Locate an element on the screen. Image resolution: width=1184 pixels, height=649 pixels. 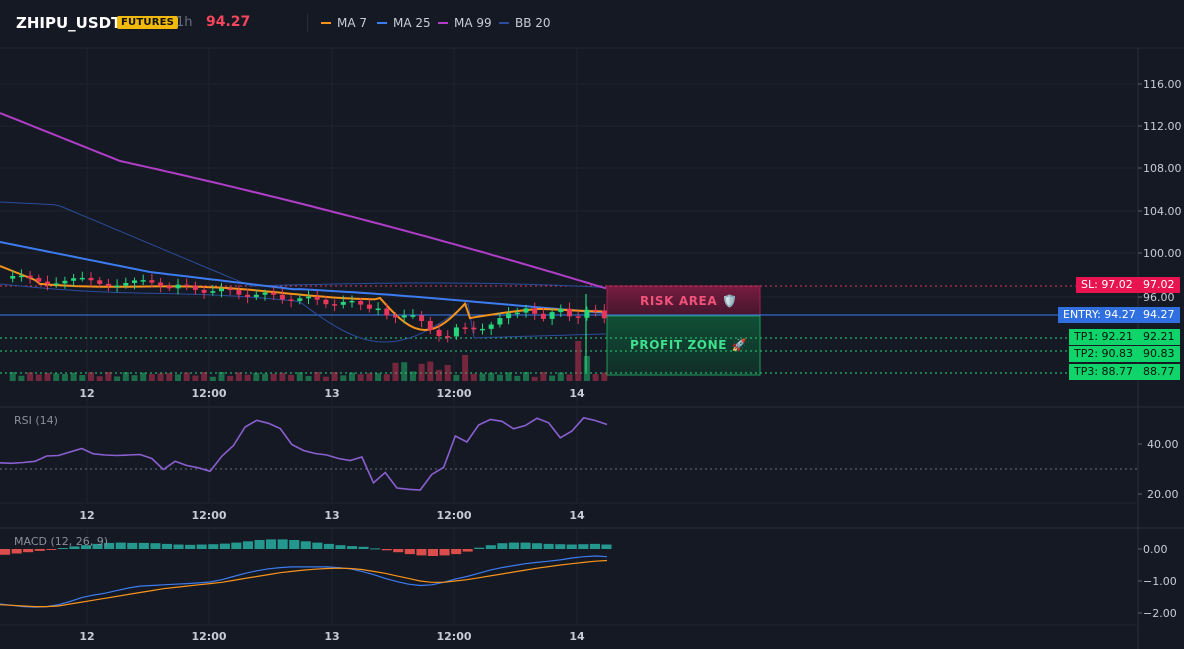
candlesticks is located at coordinates (308, 320).